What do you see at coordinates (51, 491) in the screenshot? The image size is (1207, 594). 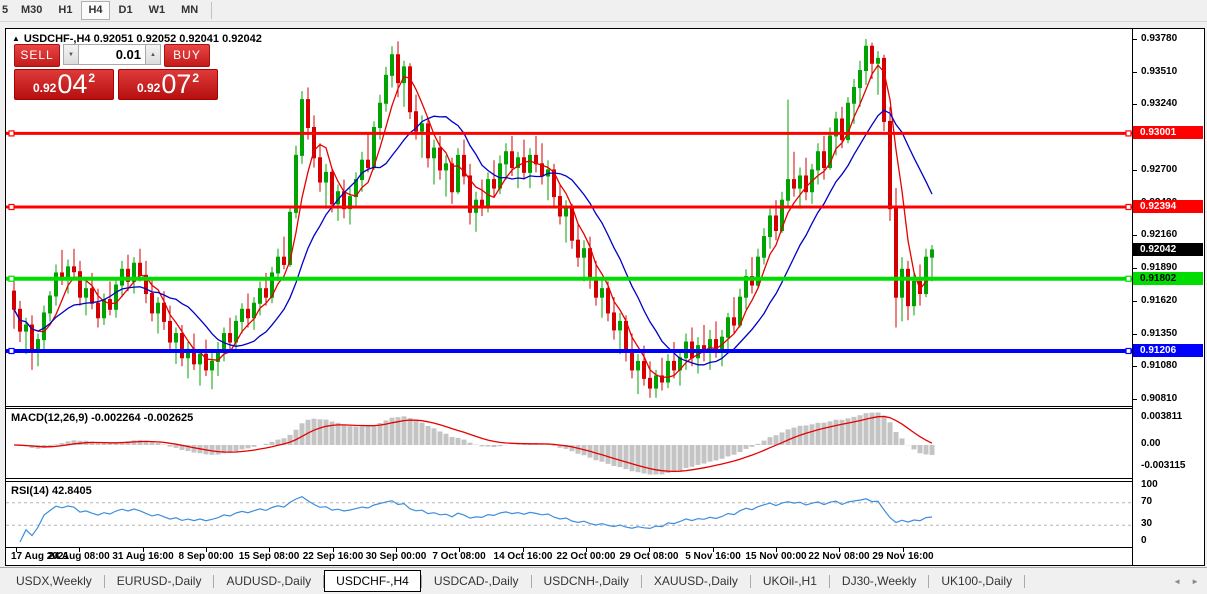 I see `rsi-label: RSI(14) 42.8405` at bounding box center [51, 491].